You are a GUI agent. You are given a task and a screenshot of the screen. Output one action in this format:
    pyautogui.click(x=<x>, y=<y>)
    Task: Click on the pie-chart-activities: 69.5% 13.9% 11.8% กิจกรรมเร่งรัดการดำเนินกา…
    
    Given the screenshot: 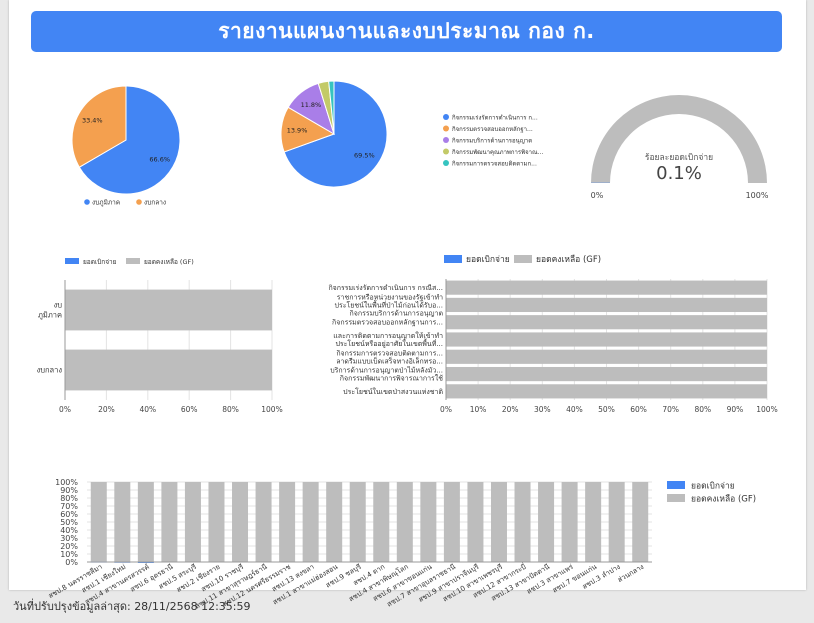 What is the action you would take?
    pyautogui.click(x=412, y=134)
    